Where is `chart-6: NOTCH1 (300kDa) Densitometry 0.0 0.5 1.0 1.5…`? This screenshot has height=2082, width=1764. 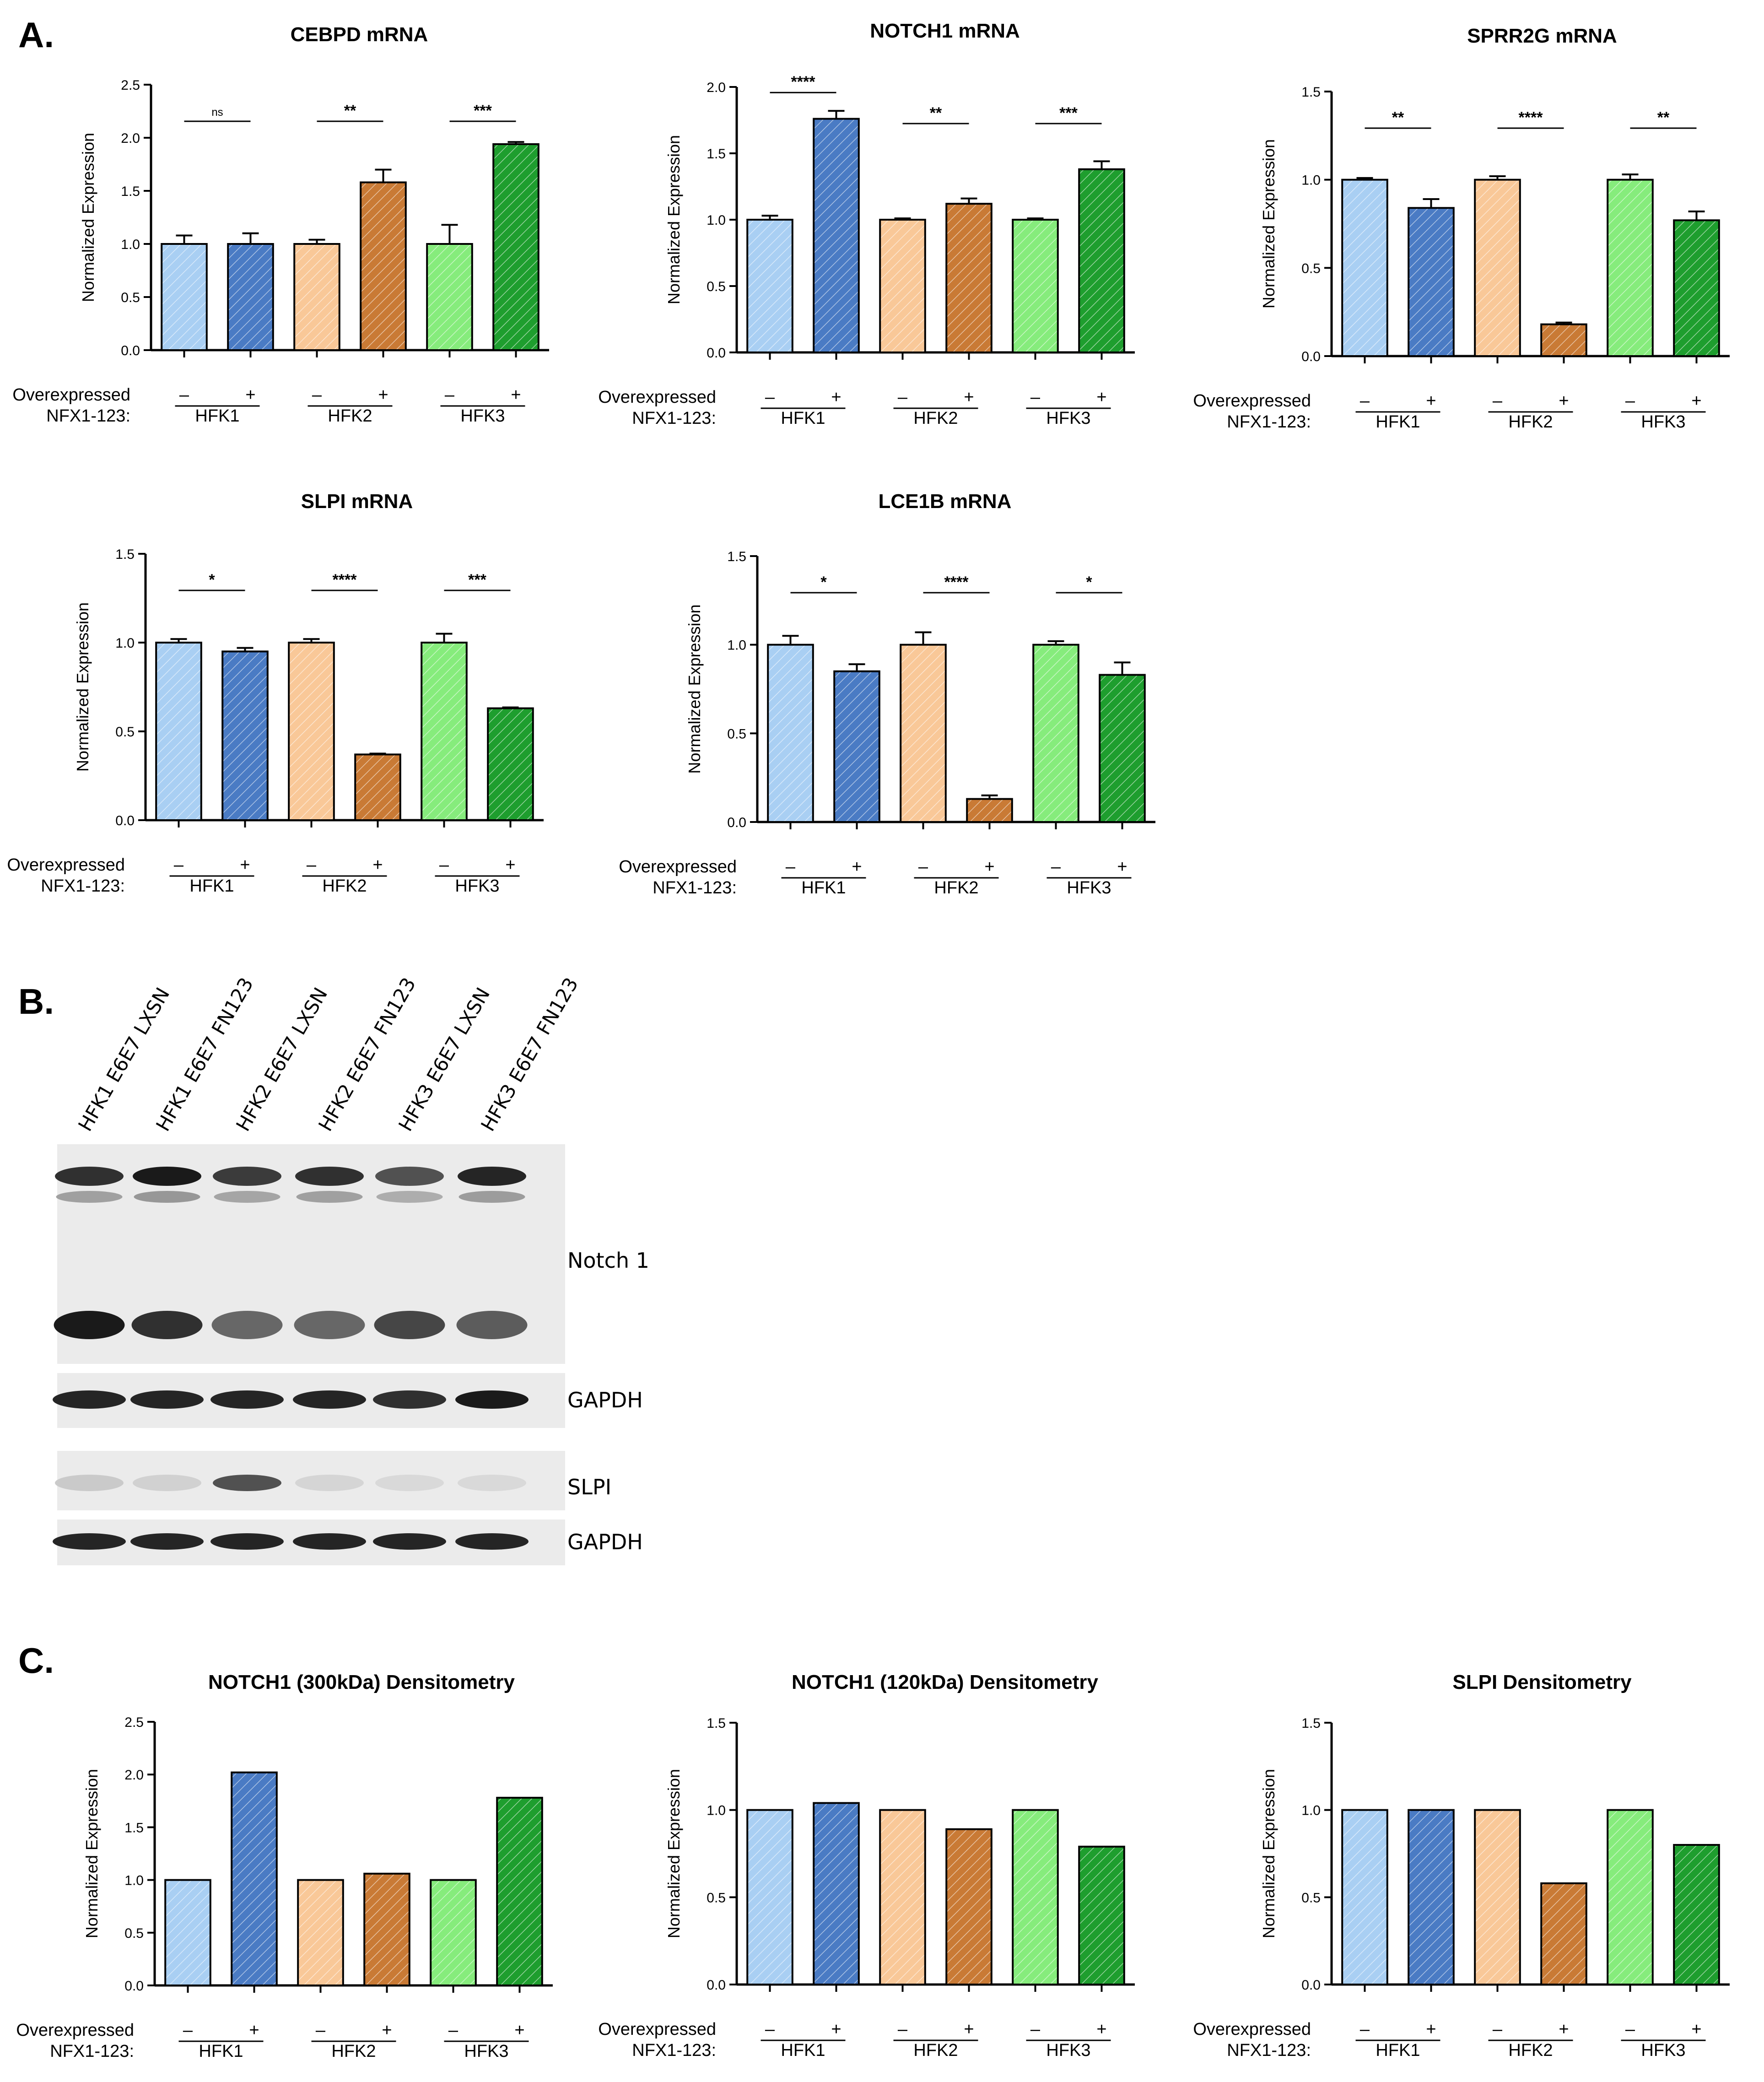
chart-6: NOTCH1 (300kDa) Densitometry 0.0 0.5 1.0 1.5… is located at coordinates (284, 1866).